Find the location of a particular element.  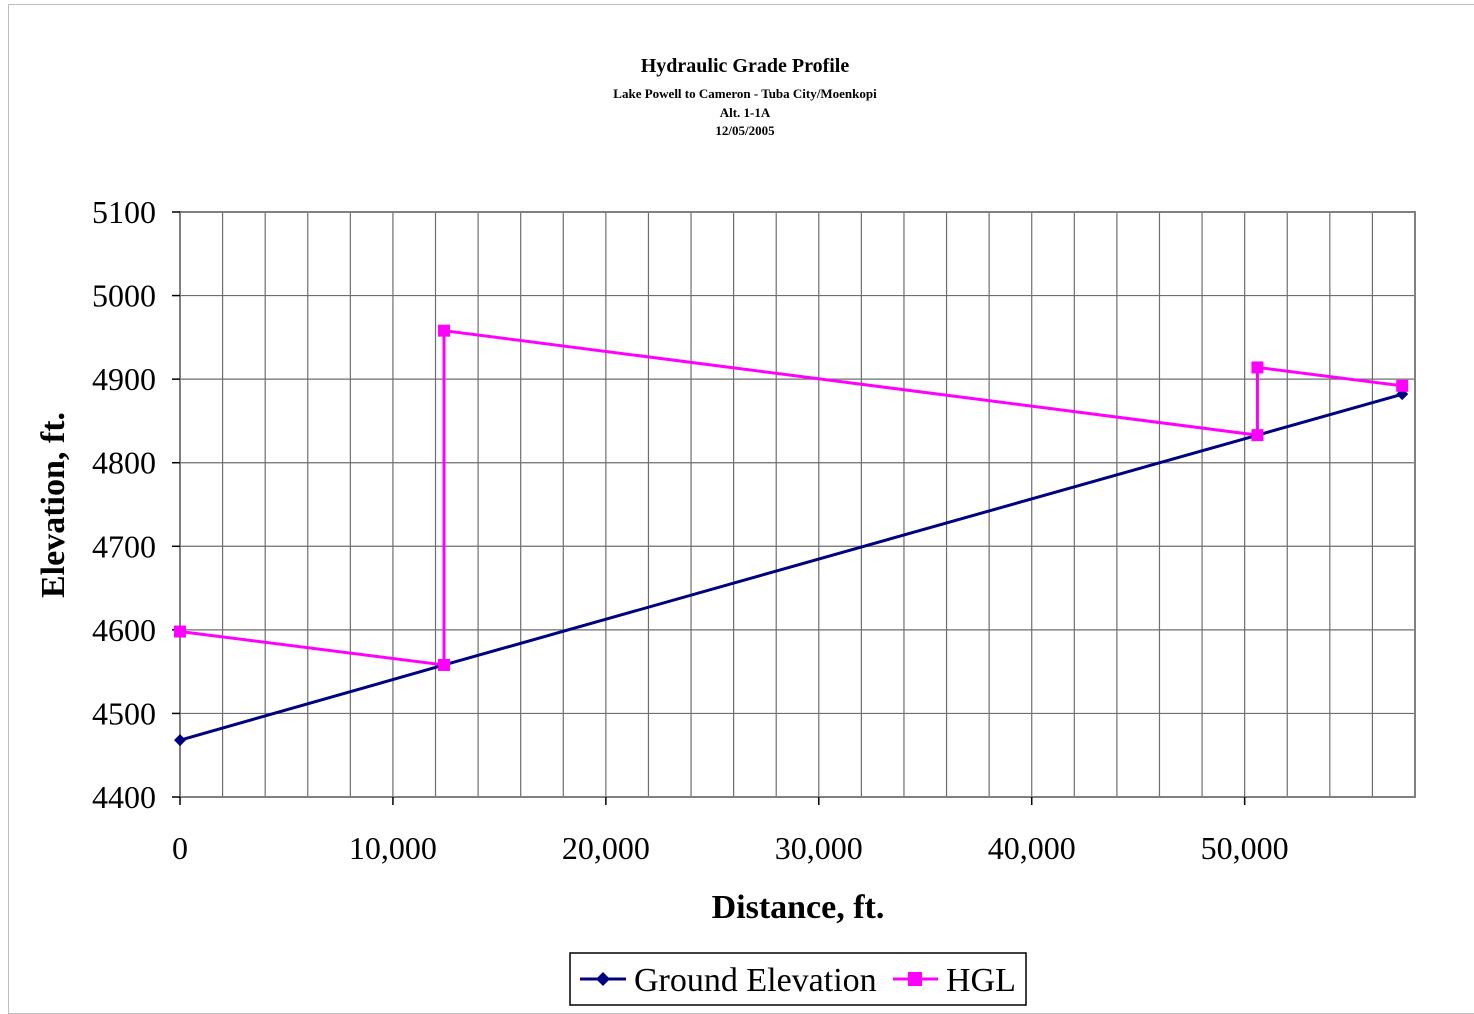

chart-subtitle-line-2: Alt. 1-1A is located at coordinates (745, 112).